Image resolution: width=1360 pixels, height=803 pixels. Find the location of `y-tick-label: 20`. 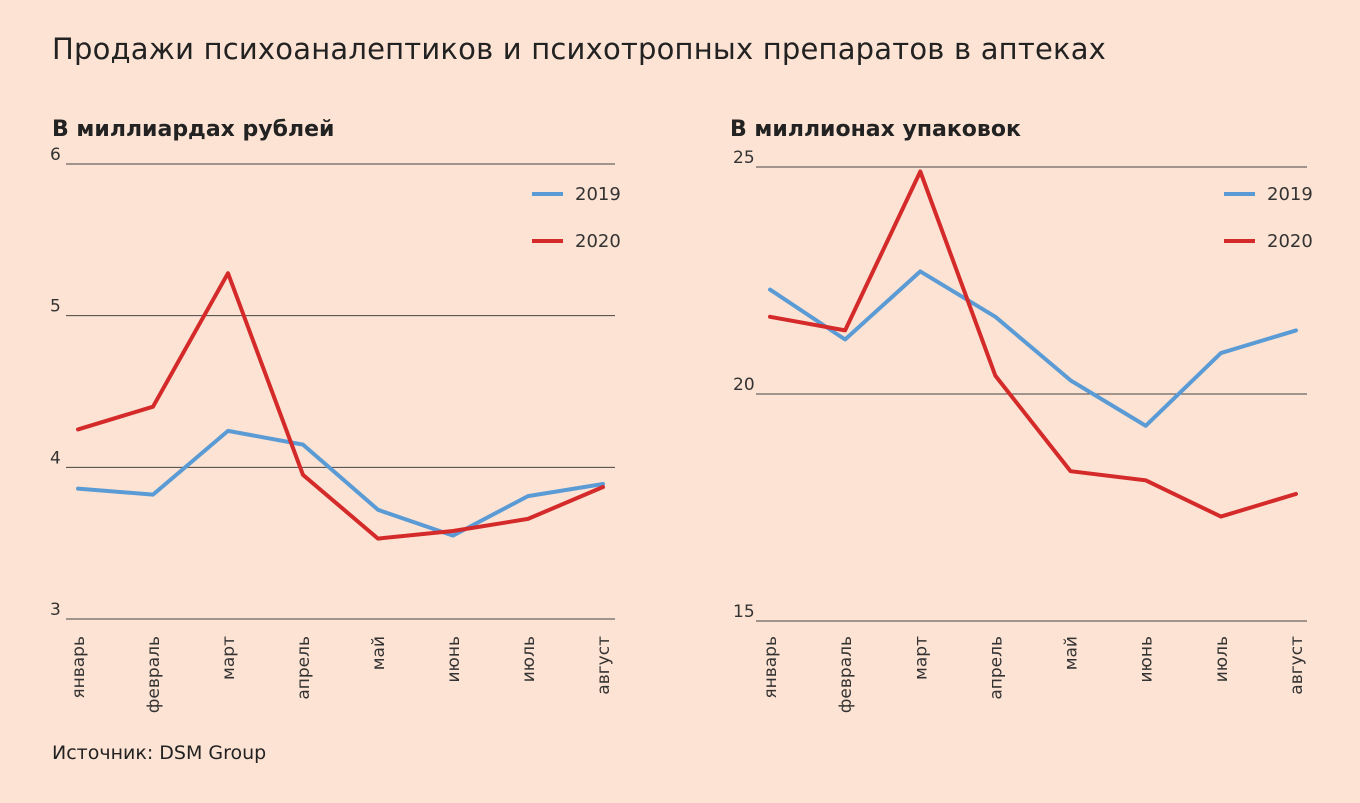

y-tick-label: 20 is located at coordinates (744, 385).